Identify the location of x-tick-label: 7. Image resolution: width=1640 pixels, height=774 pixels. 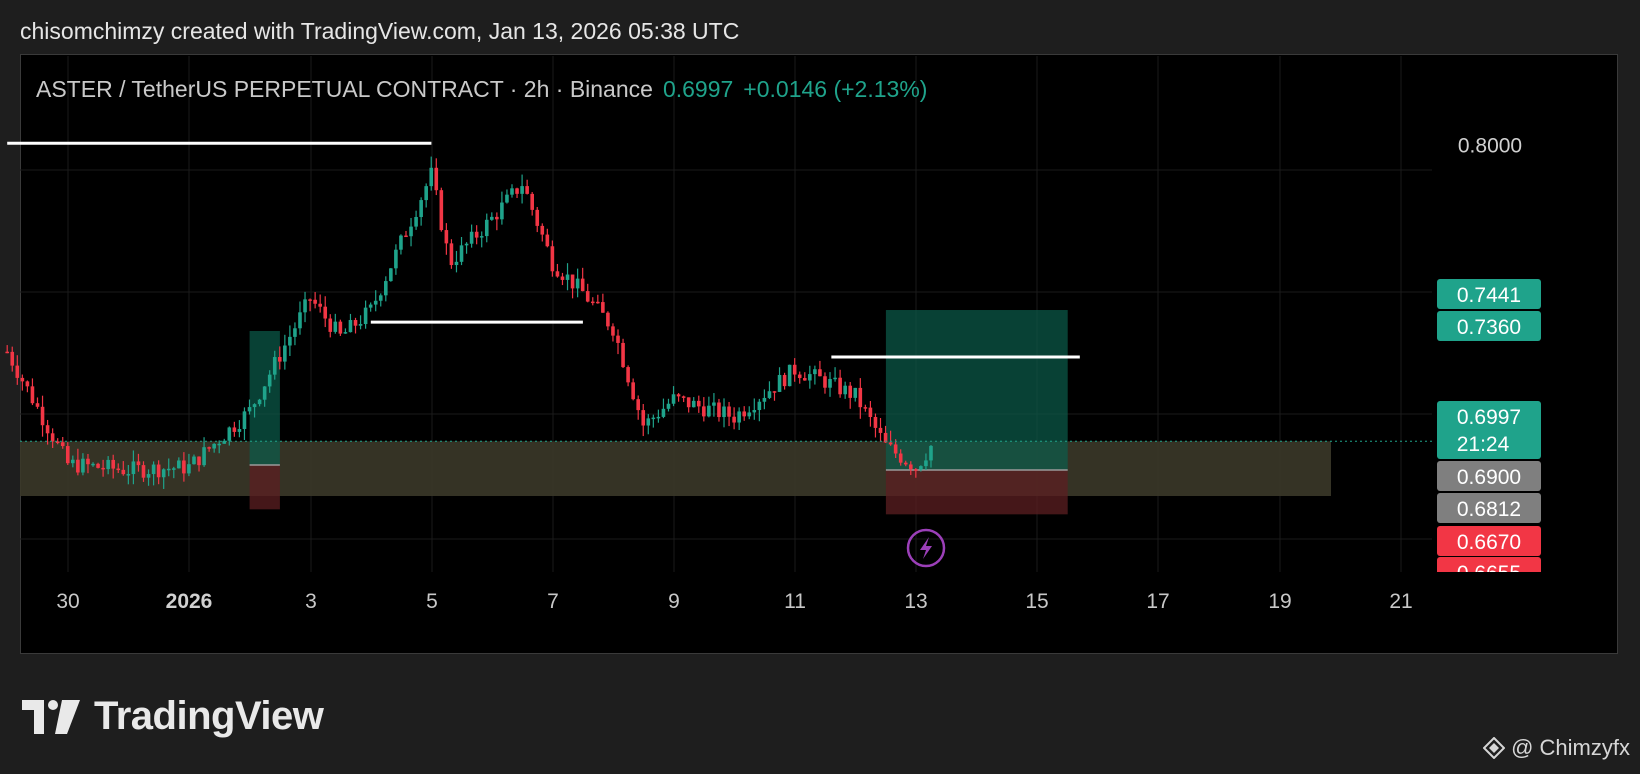
(553, 601).